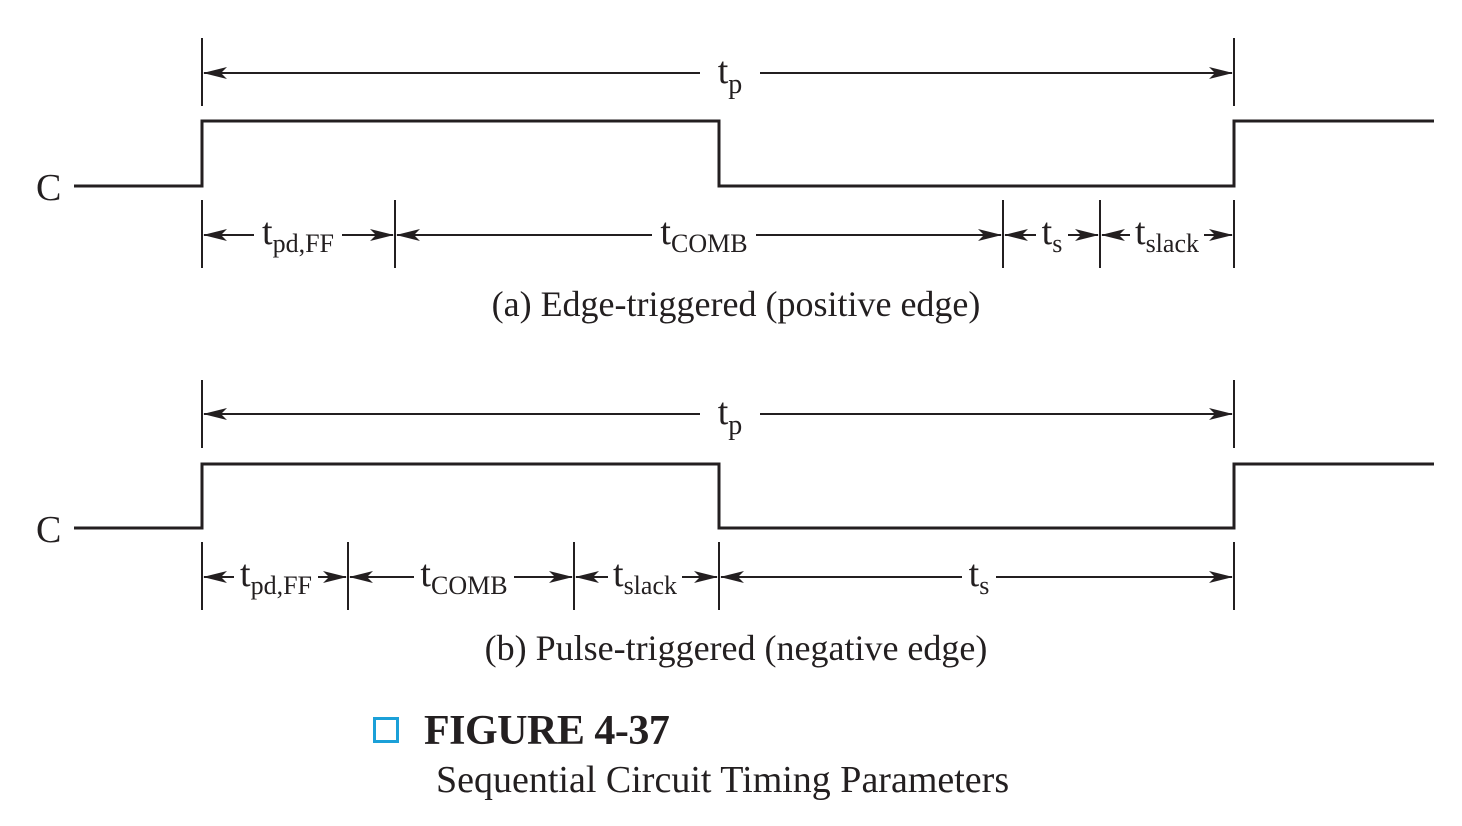  What do you see at coordinates (723, 780) in the screenshot?
I see `figure-subtitle: Sequential Circuit Timing Parameters` at bounding box center [723, 780].